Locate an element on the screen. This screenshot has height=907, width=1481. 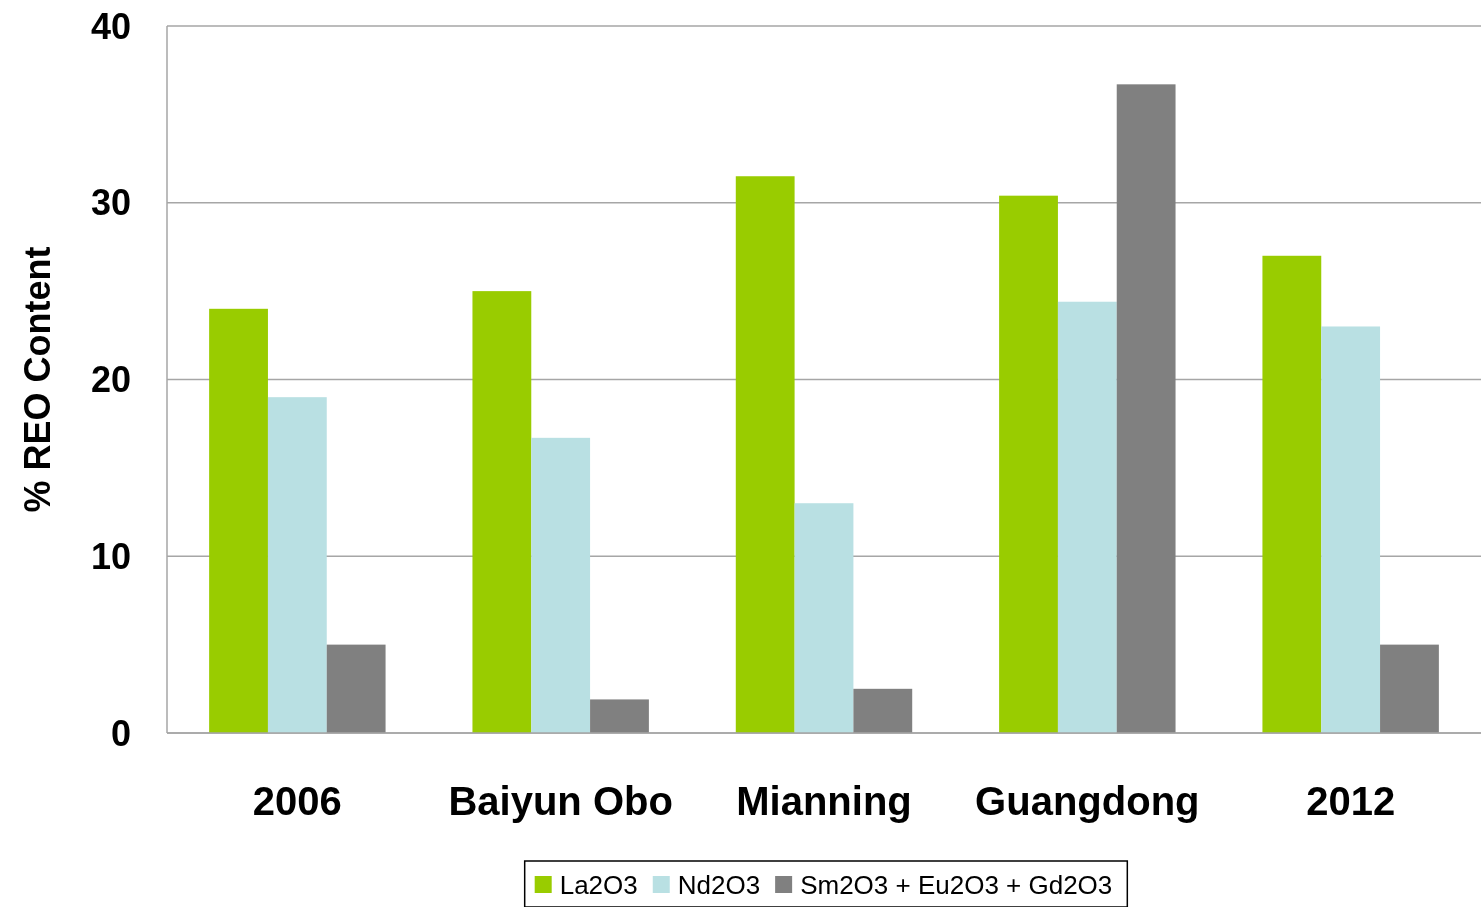
x-tick-label: Mianning is located at coordinates (824, 801).